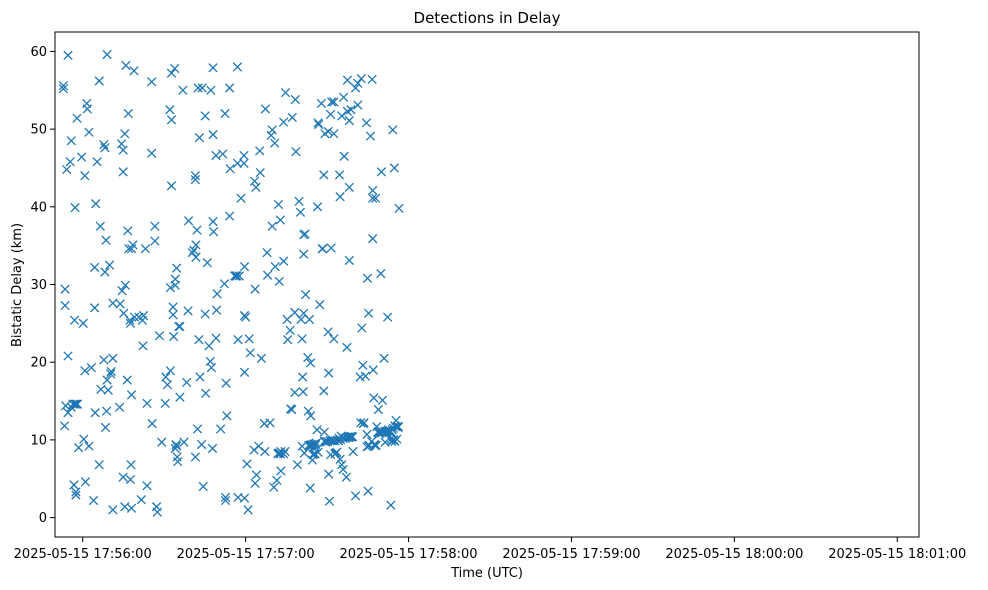  I want to click on x-tick-label: 2025-05-15 18:00:00, so click(734, 554).